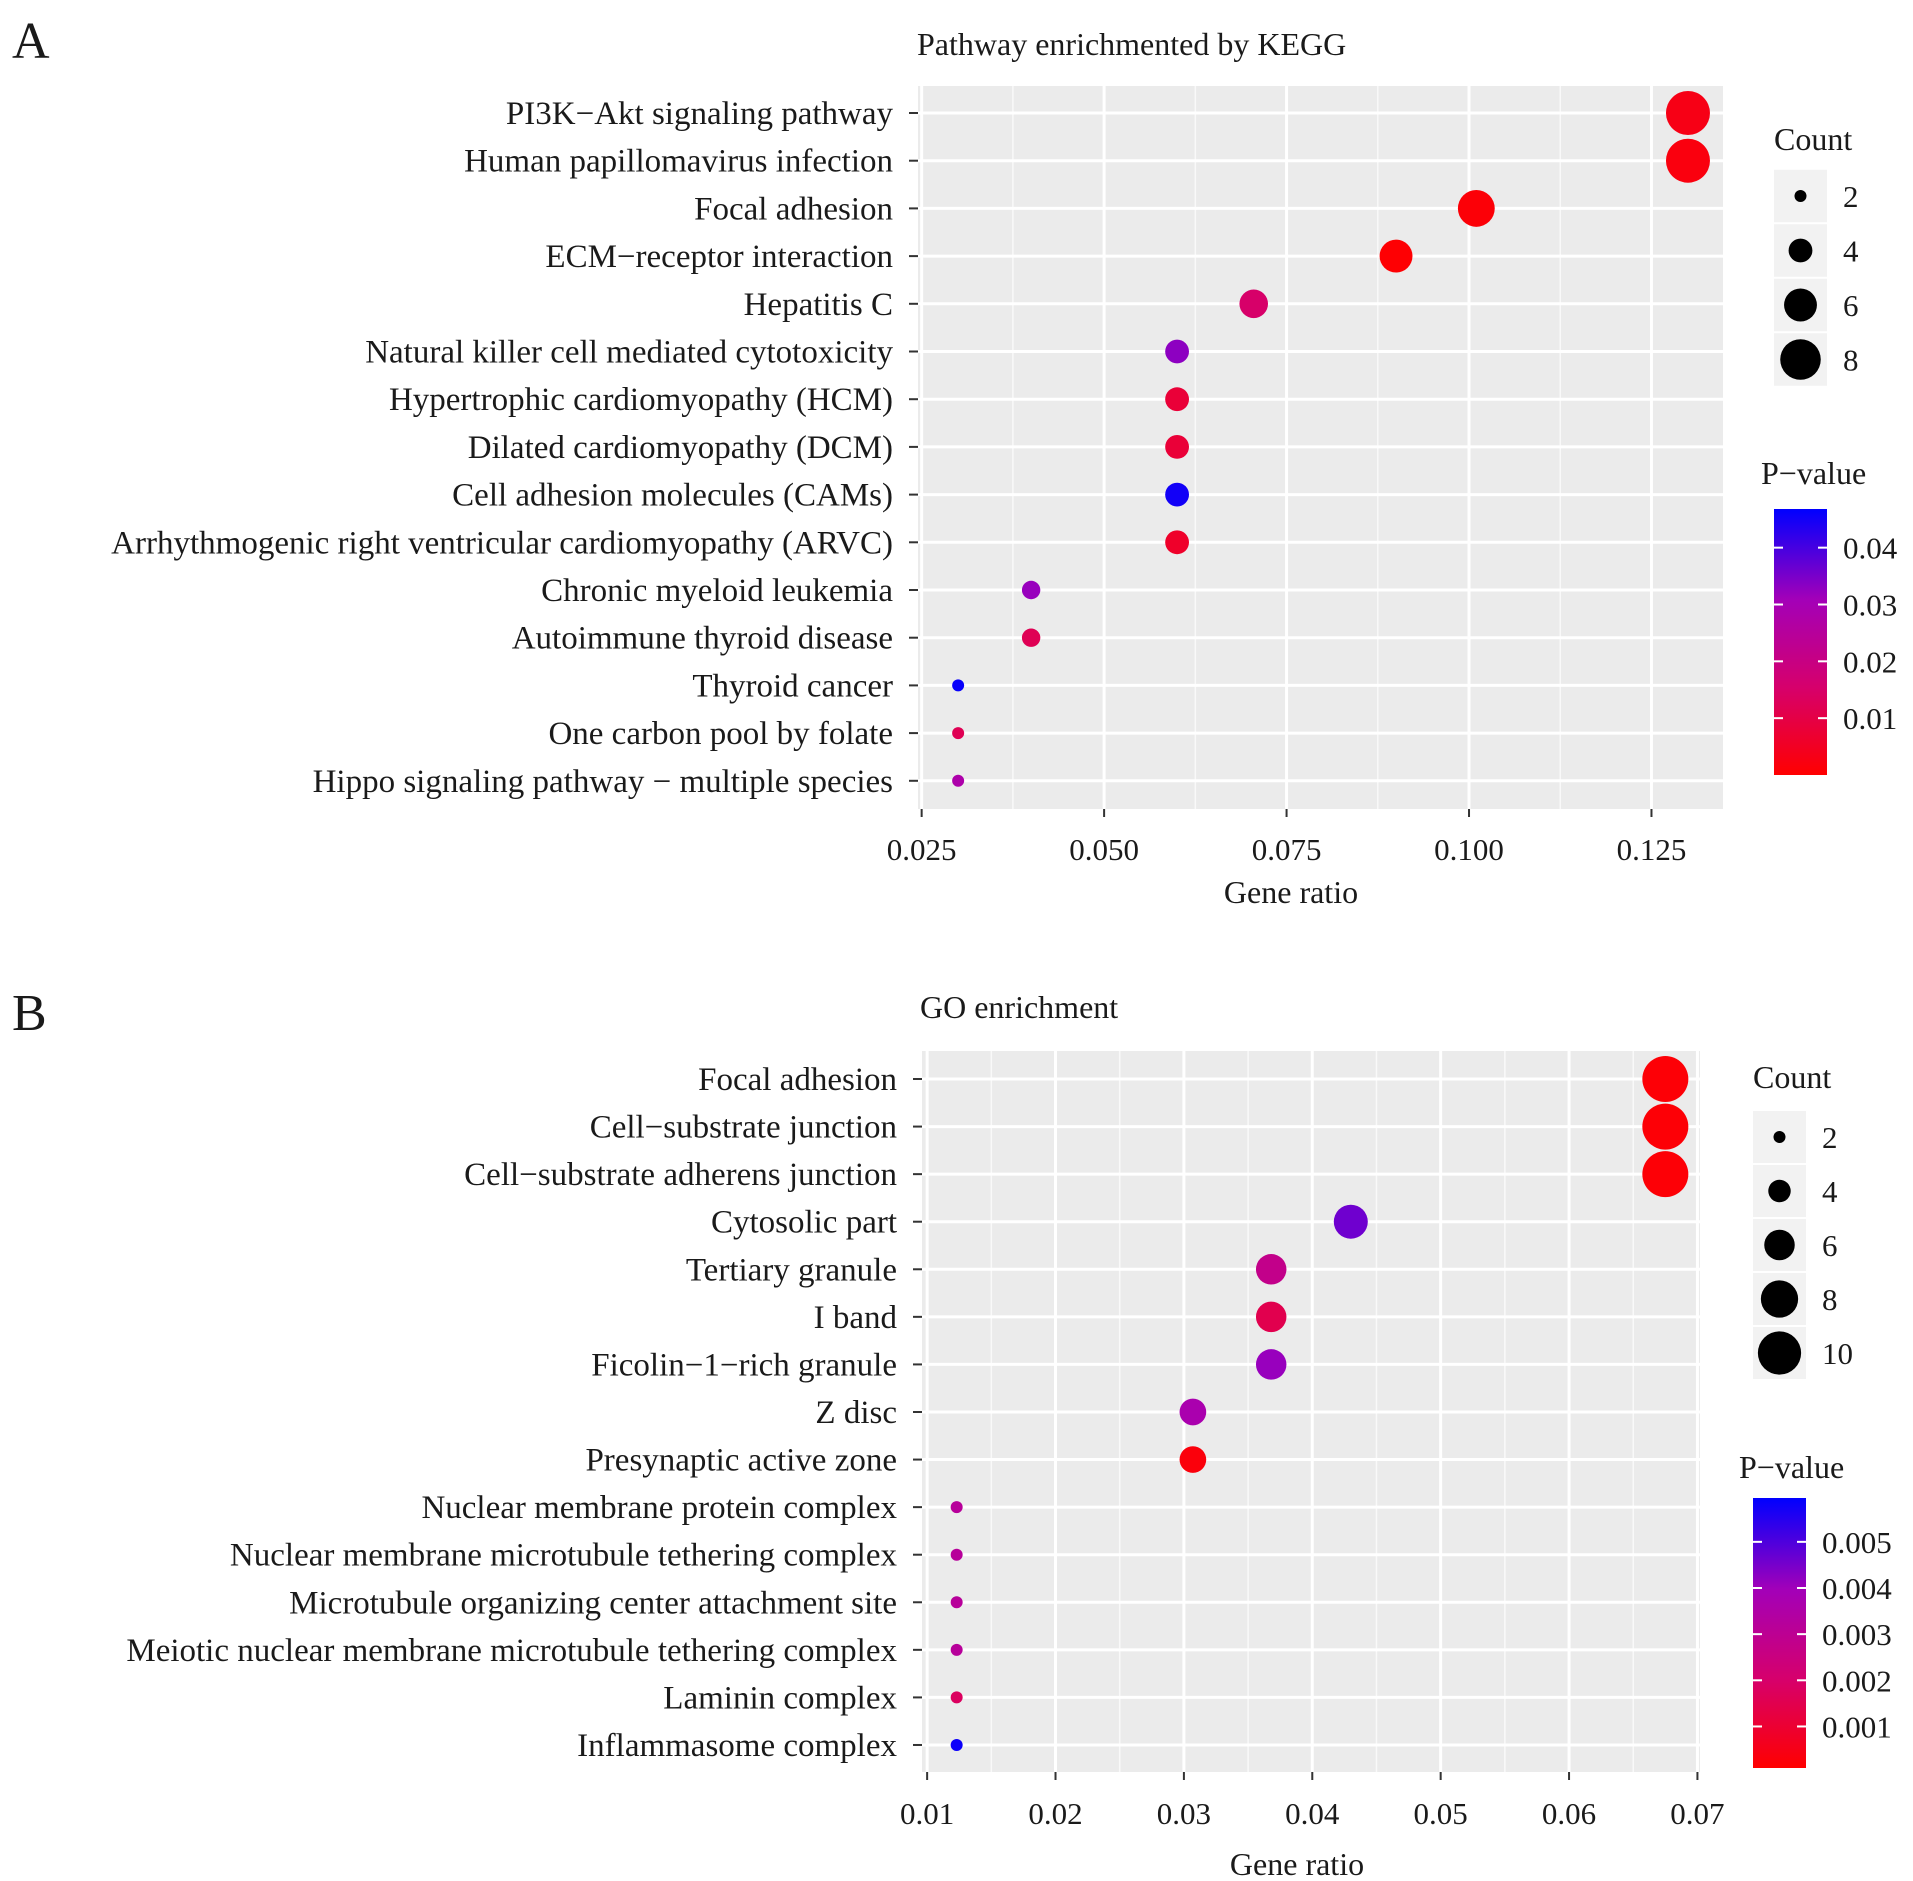 The image size is (1913, 1881). What do you see at coordinates (1697, 1813) in the screenshot?
I see `x-tick-label: 0.07` at bounding box center [1697, 1813].